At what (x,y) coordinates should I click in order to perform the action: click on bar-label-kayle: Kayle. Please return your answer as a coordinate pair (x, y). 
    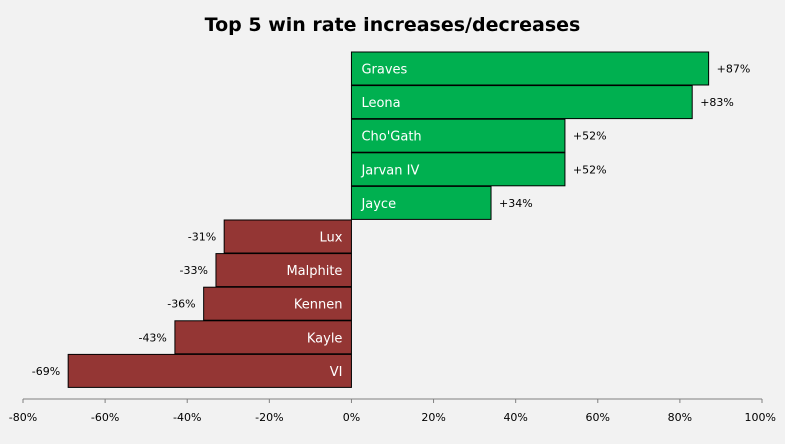
    Looking at the image, I should click on (325, 338).